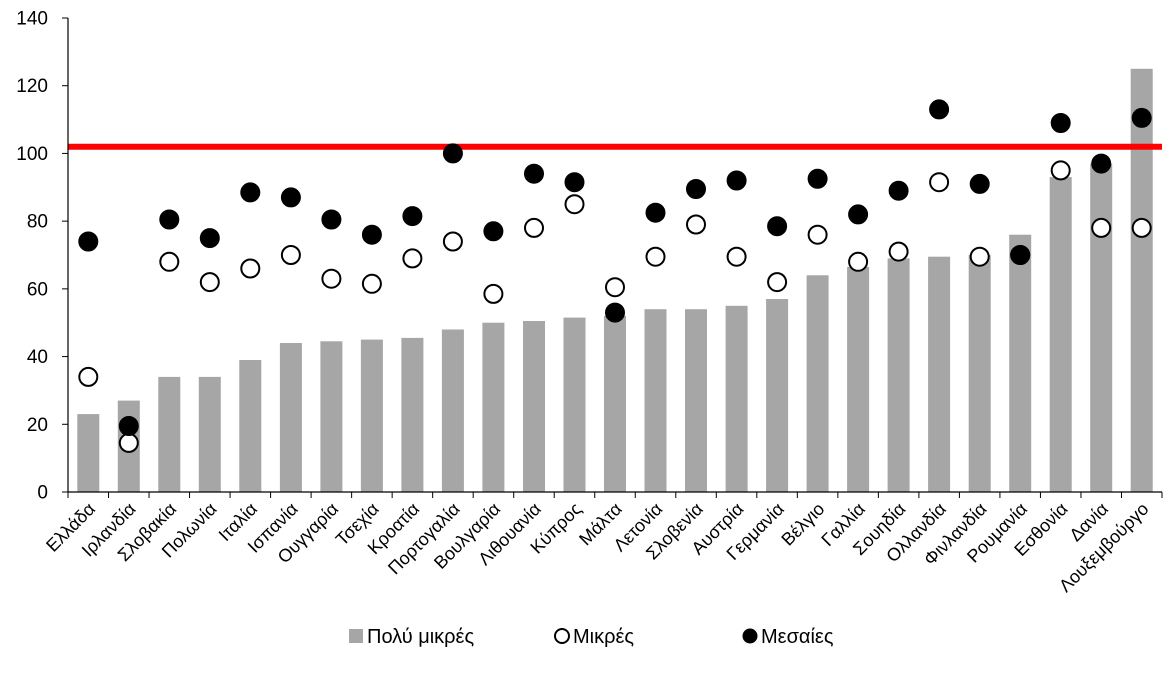 This screenshot has width=1164, height=681. I want to click on marker-mikres-Πολωνία, so click(209, 282).